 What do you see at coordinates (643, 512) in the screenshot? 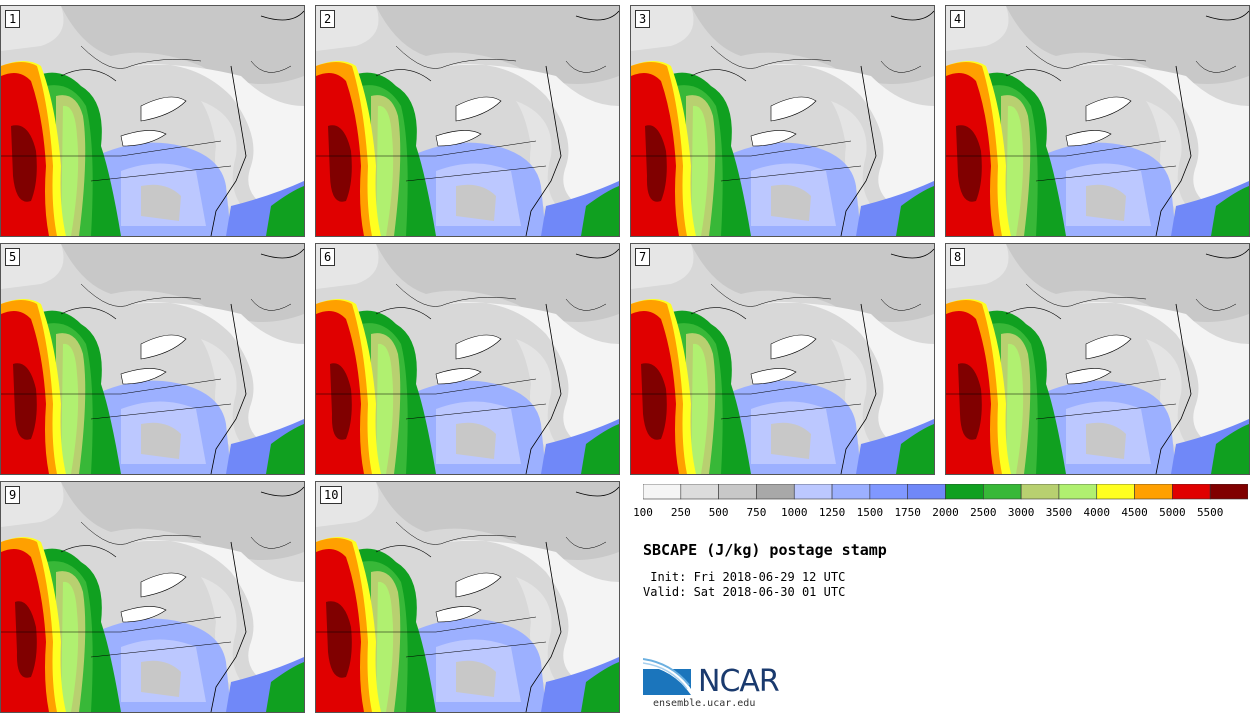
I see `colorbar-tick-label: 100` at bounding box center [643, 512].